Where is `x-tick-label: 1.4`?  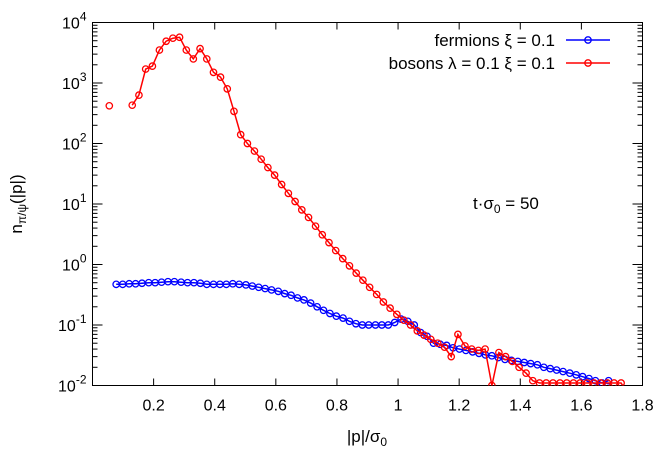 x-tick-label: 1.4 is located at coordinates (520, 406).